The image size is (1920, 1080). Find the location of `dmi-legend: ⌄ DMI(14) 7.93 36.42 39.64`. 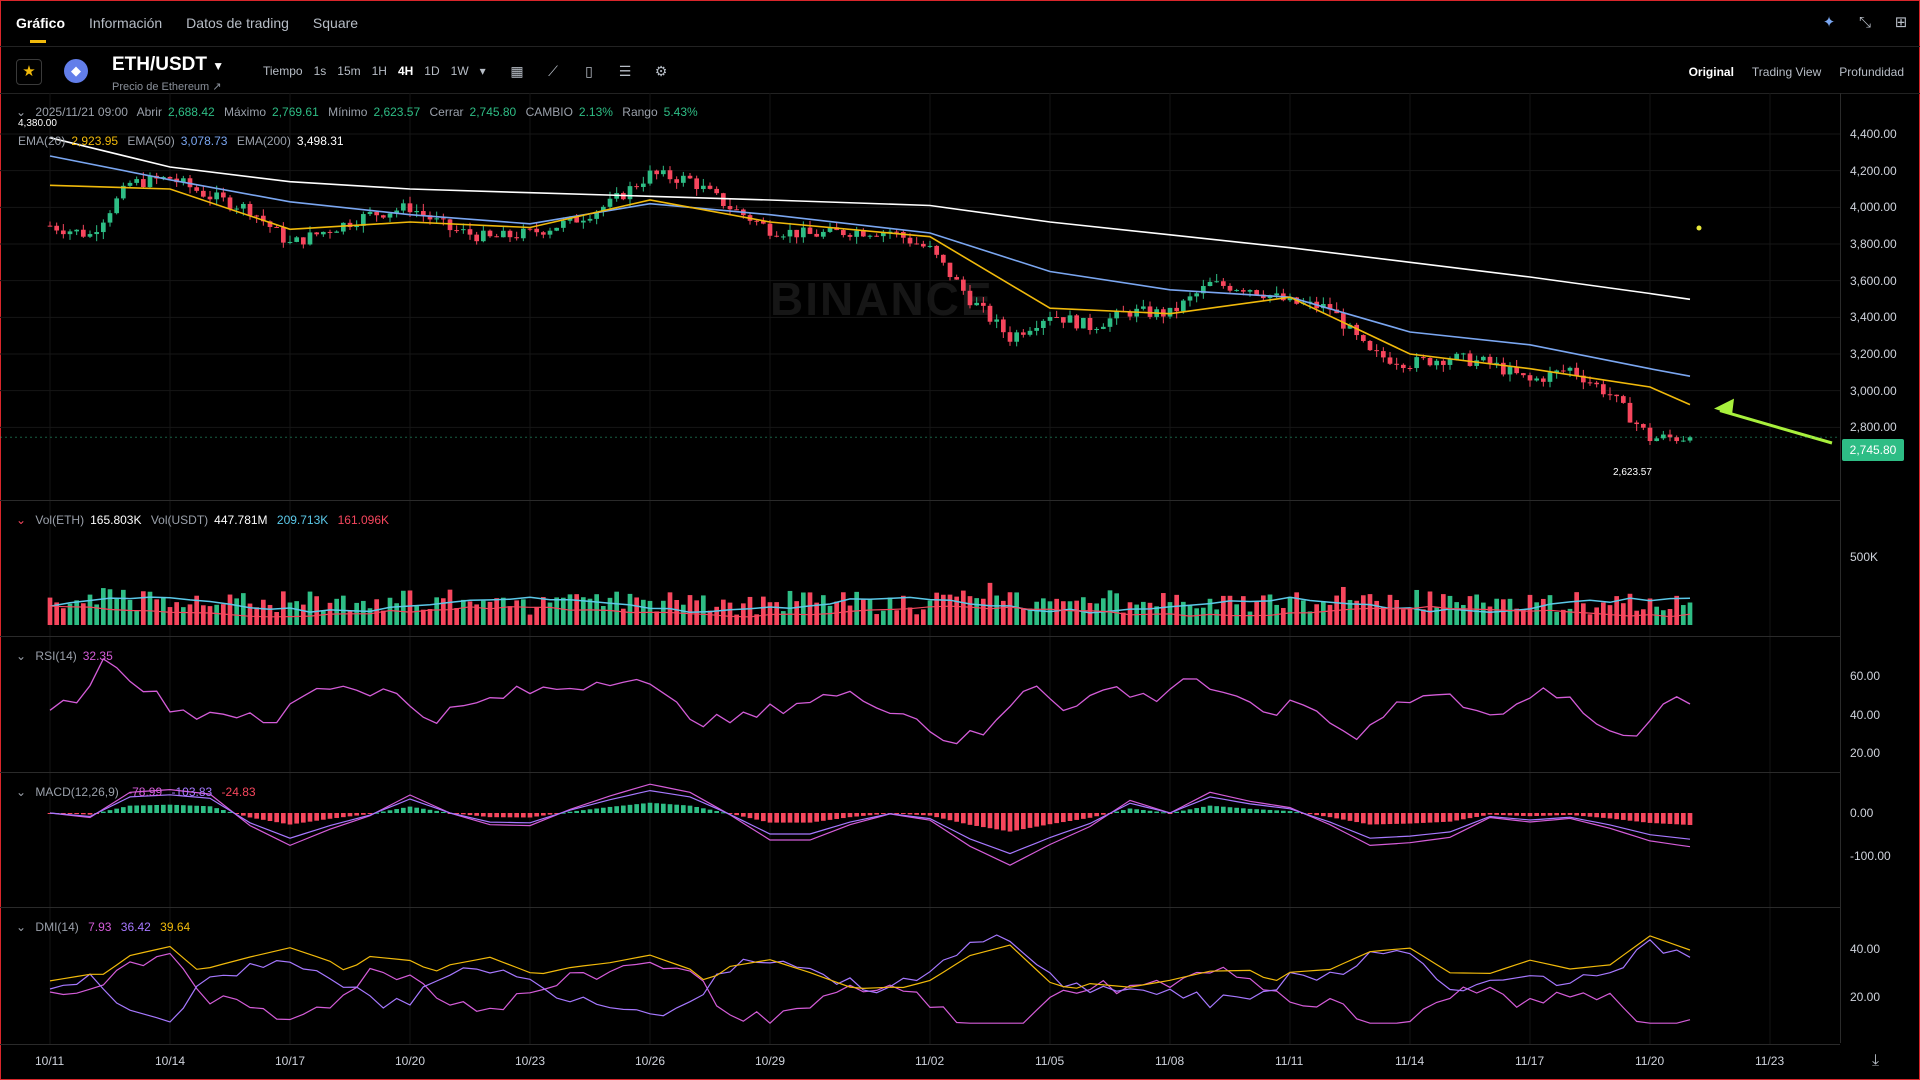

dmi-legend: ⌄ DMI(14) 7.93 36.42 39.64 is located at coordinates (106, 927).